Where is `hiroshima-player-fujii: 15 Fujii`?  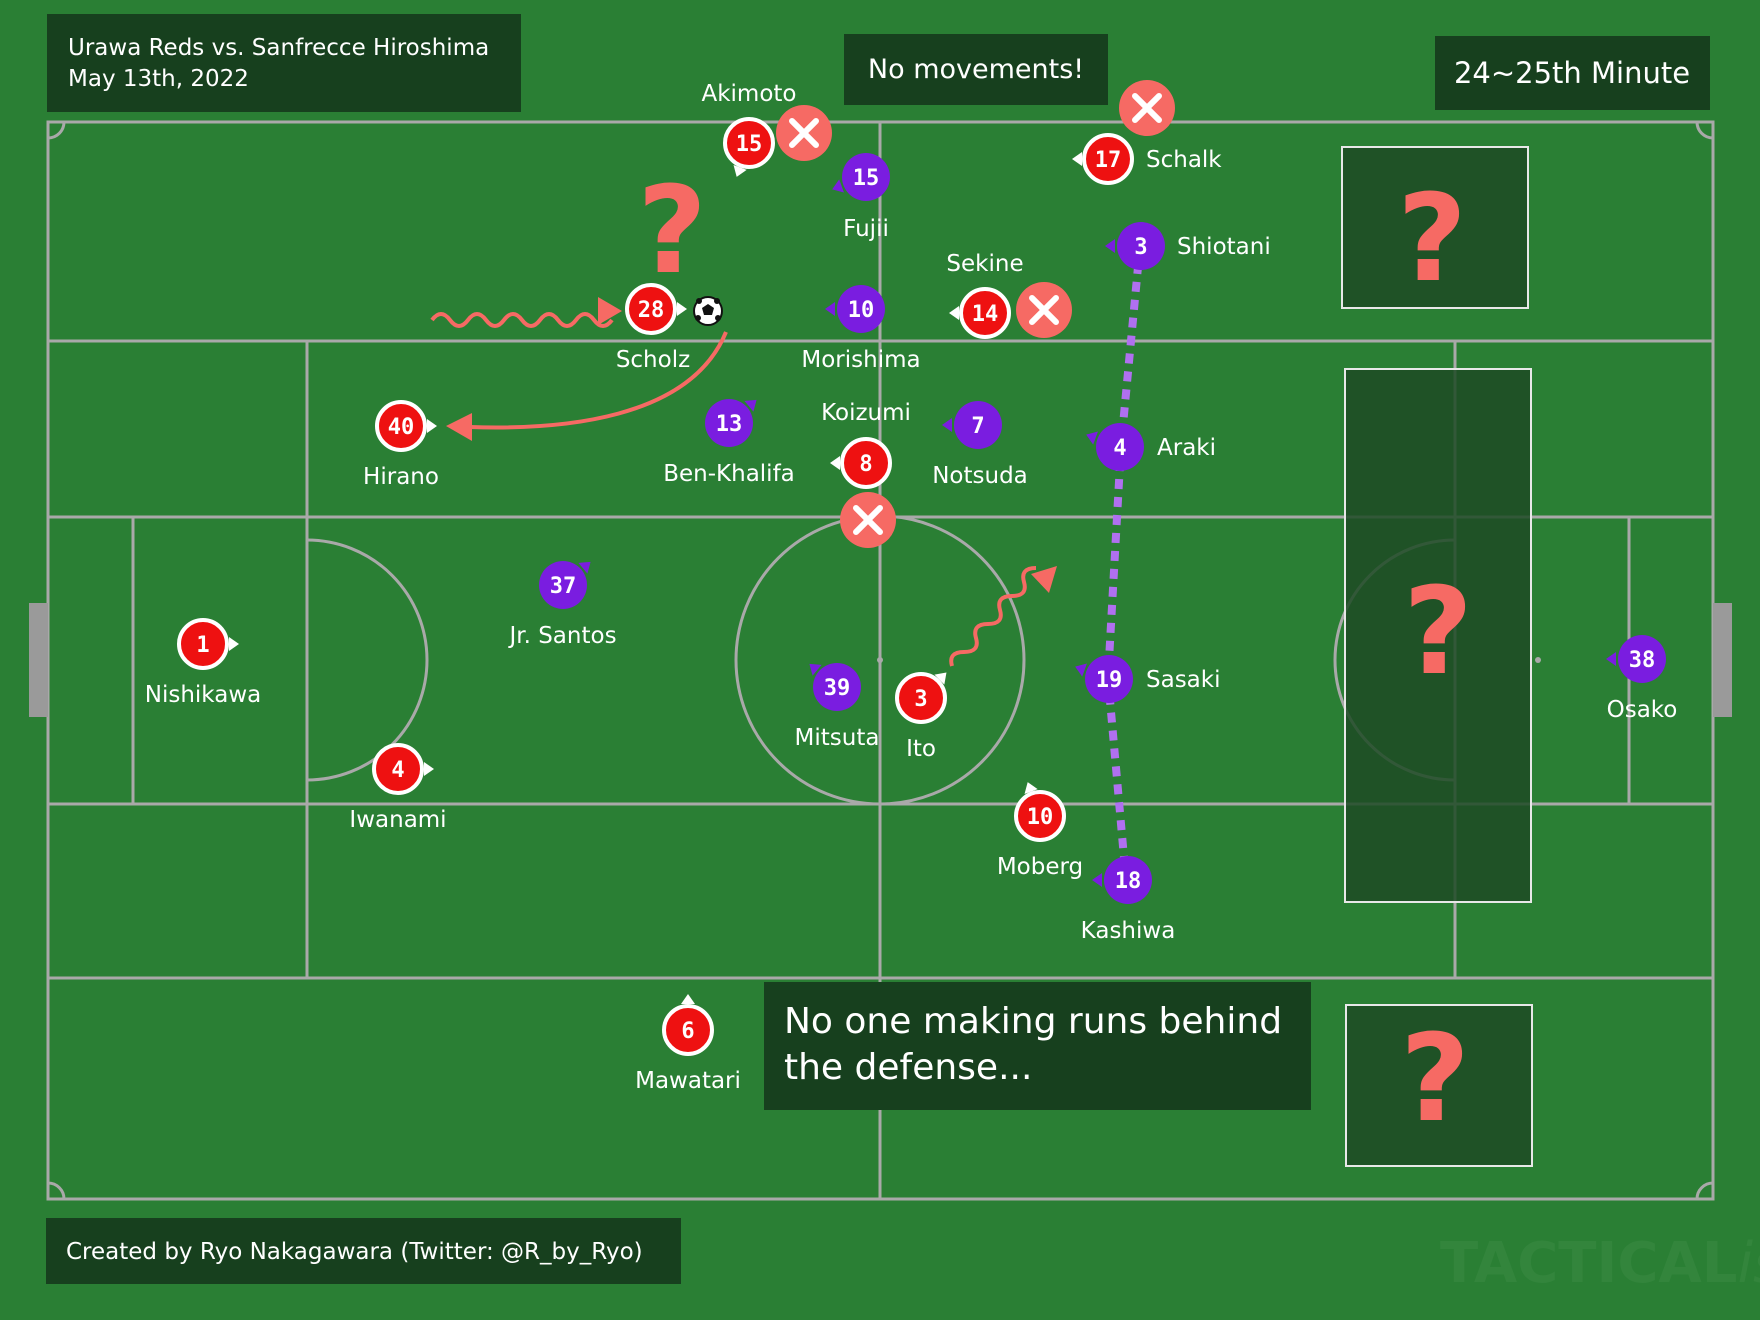 hiroshima-player-fujii: 15 Fujii is located at coordinates (861, 197).